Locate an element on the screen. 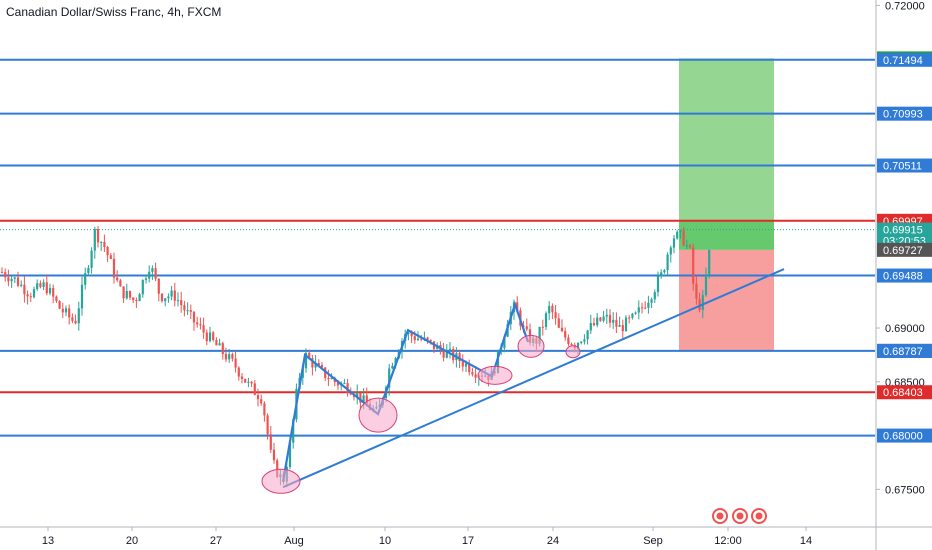 The width and height of the screenshot is (932, 550). price-tag-label-3: 0.70511 is located at coordinates (902, 167).